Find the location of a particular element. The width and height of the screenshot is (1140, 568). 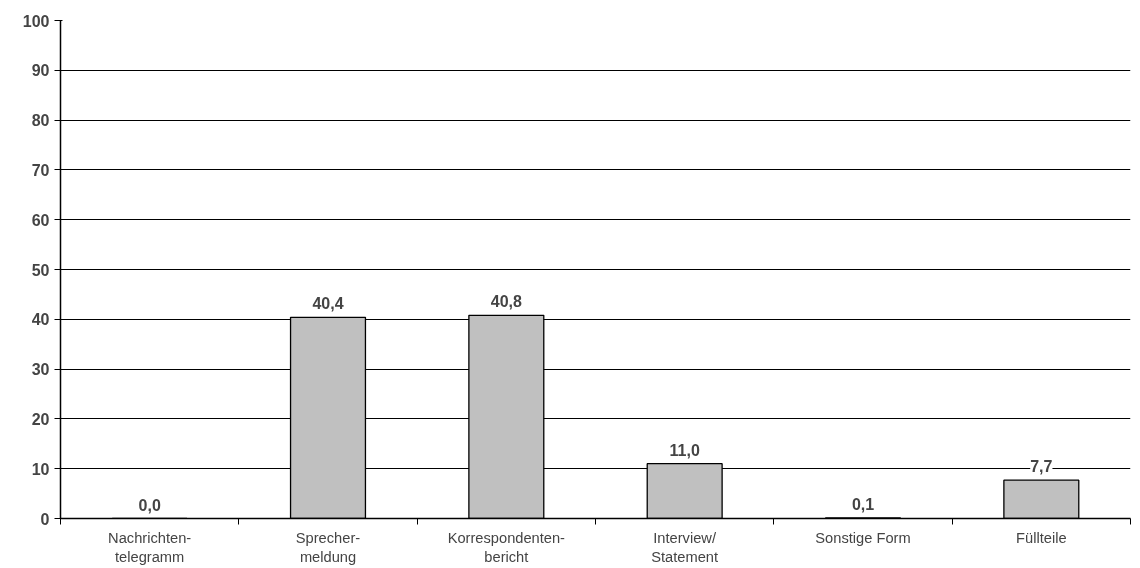

y-tick-label: 20 is located at coordinates (40, 419).